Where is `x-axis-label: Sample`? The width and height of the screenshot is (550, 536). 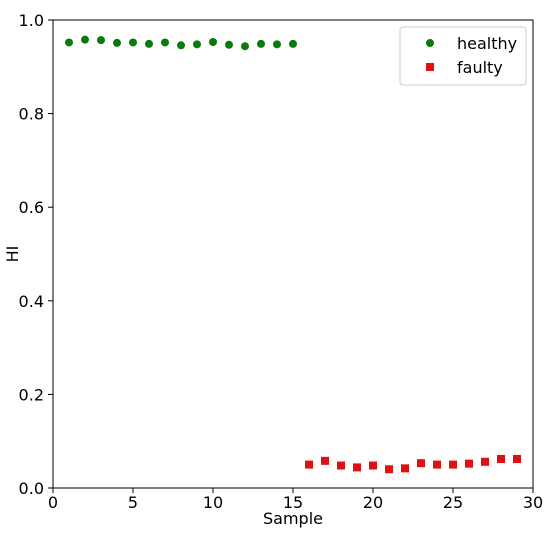
x-axis-label: Sample is located at coordinates (293, 518).